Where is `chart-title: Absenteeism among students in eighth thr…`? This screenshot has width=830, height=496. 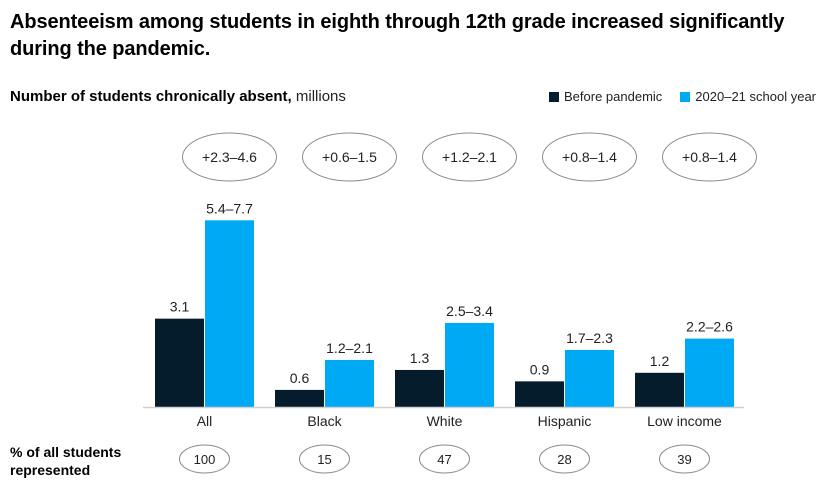
chart-title: Absenteeism among students in eighth thr… is located at coordinates (397, 35).